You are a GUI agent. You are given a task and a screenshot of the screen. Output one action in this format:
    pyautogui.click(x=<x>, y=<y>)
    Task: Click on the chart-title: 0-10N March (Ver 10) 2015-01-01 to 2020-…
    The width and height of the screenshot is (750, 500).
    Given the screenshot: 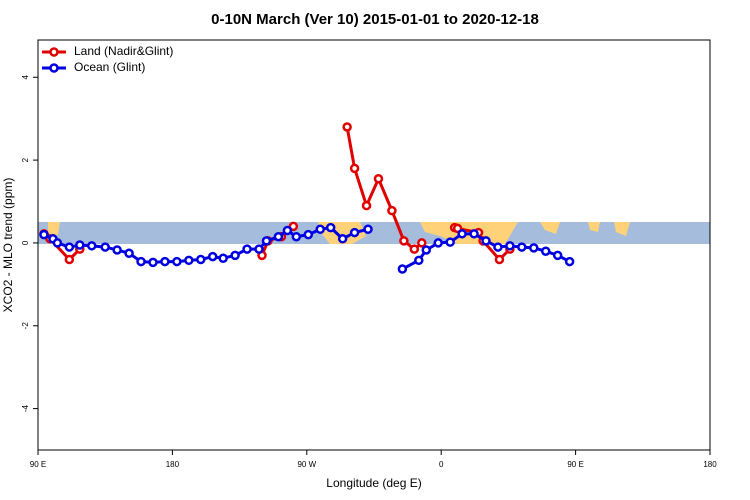 What is the action you would take?
    pyautogui.click(x=375, y=19)
    